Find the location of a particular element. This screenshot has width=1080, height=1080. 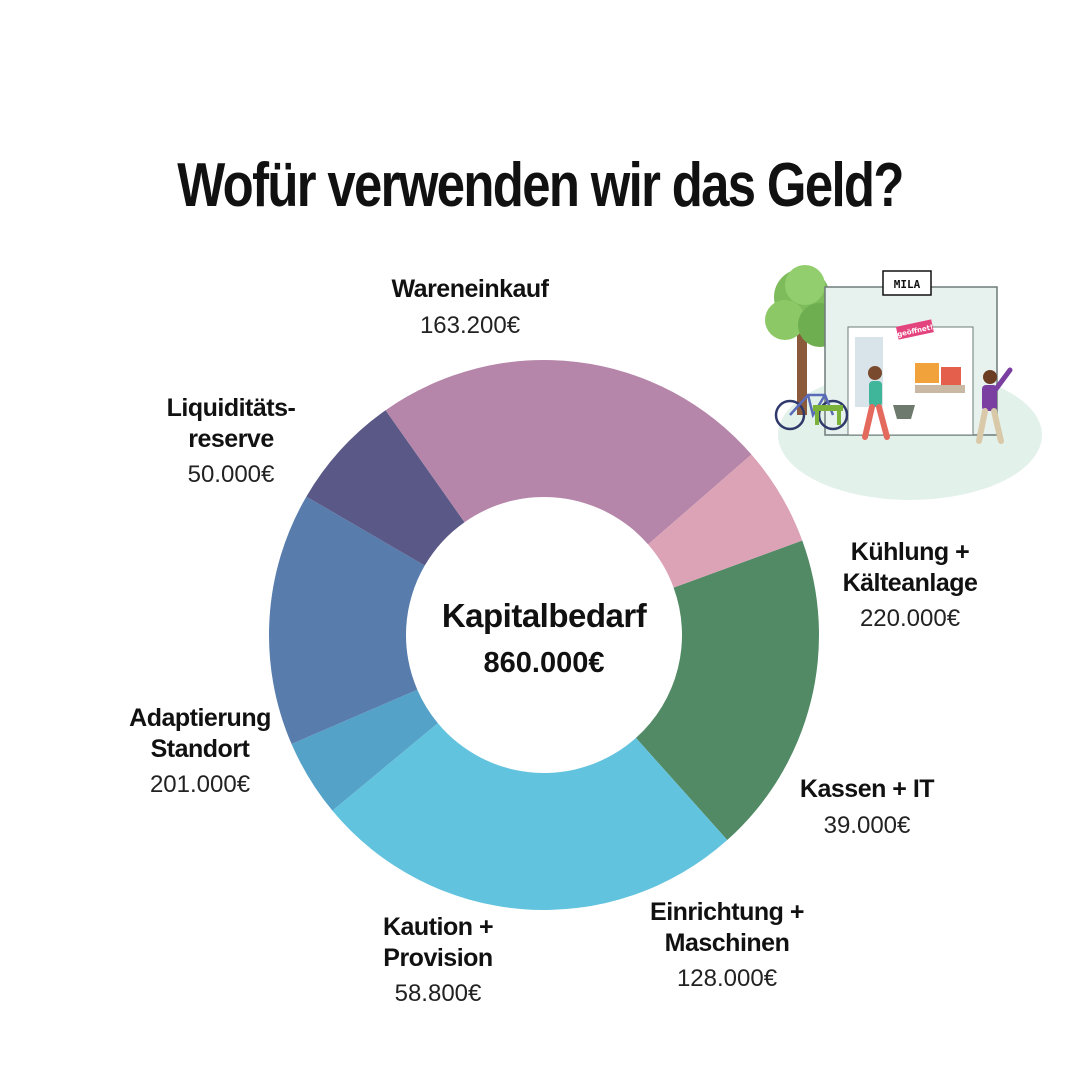

label-einrichtung: Einrichtung + Maschinen 128.000€ is located at coordinates (727, 945).